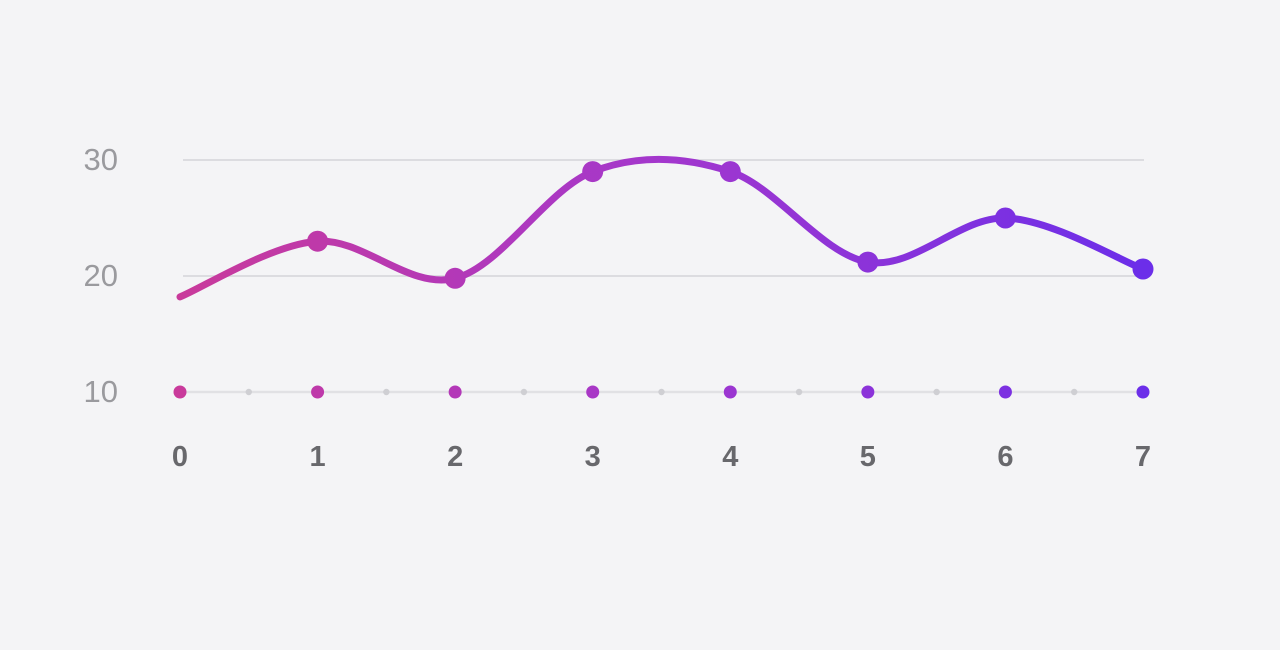 This screenshot has height=650, width=1280. What do you see at coordinates (593, 457) in the screenshot?
I see `x-axis-tick-label: 3` at bounding box center [593, 457].